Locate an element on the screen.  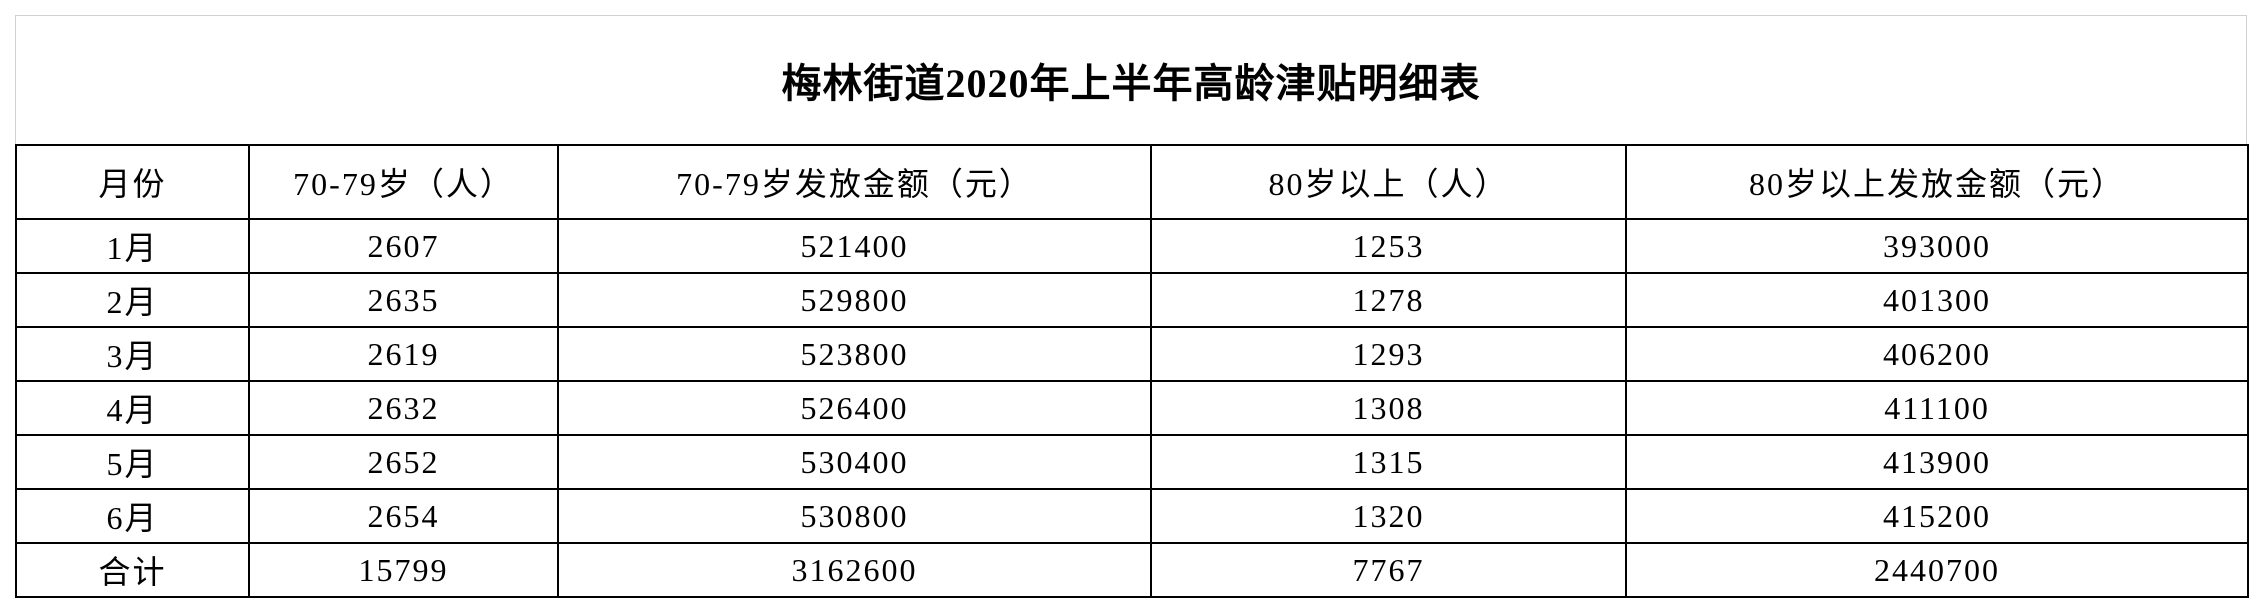
cell-count-80-plus: 1253 is located at coordinates (1388, 246).